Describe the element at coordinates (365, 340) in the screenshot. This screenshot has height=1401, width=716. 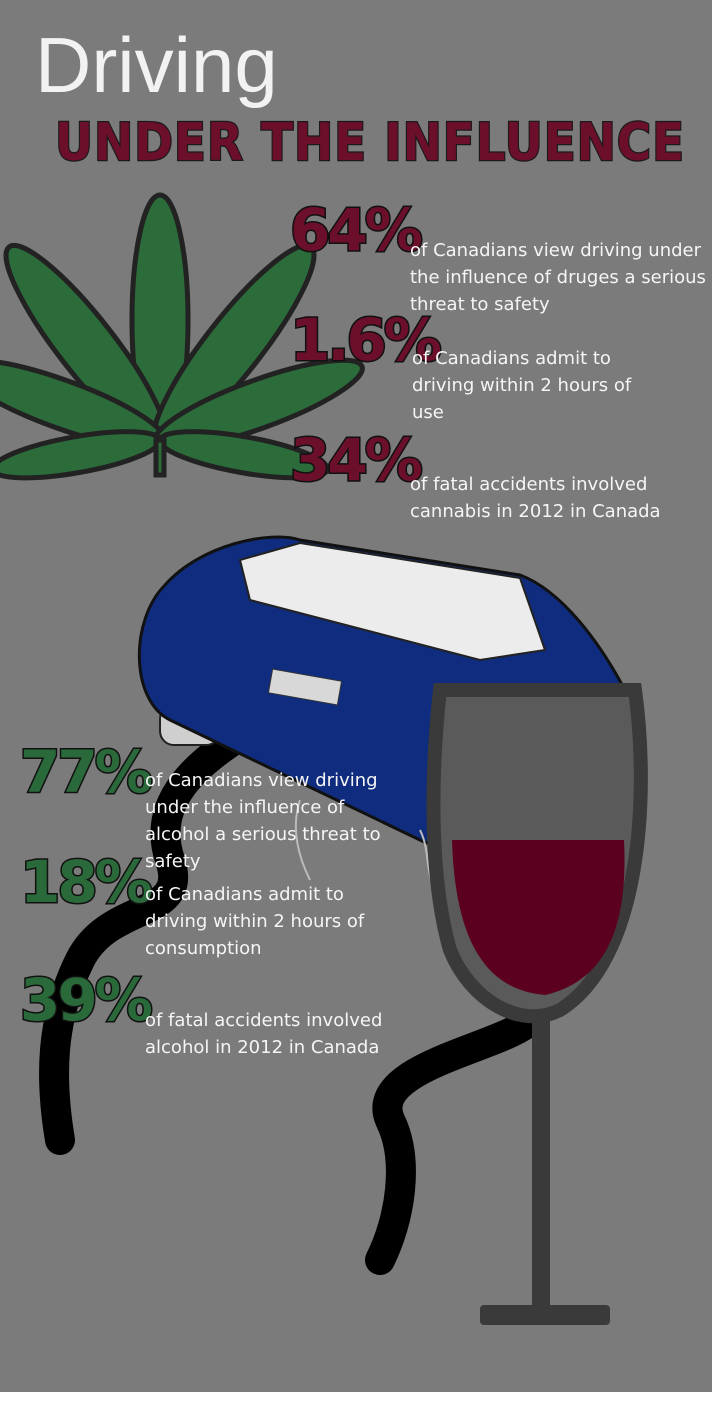
I see `stat-figure: 1.6%` at that location.